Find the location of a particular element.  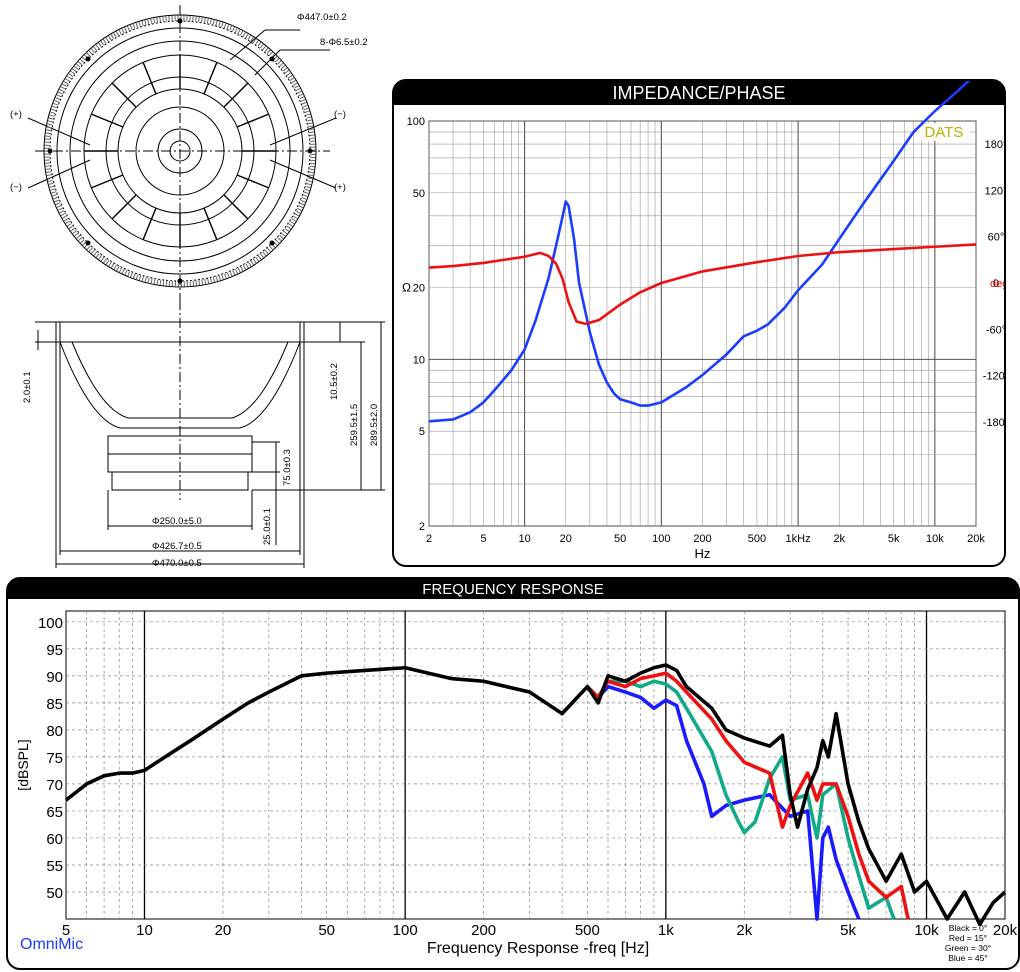

fr-y-tick-label: 90 is located at coordinates (54, 677).